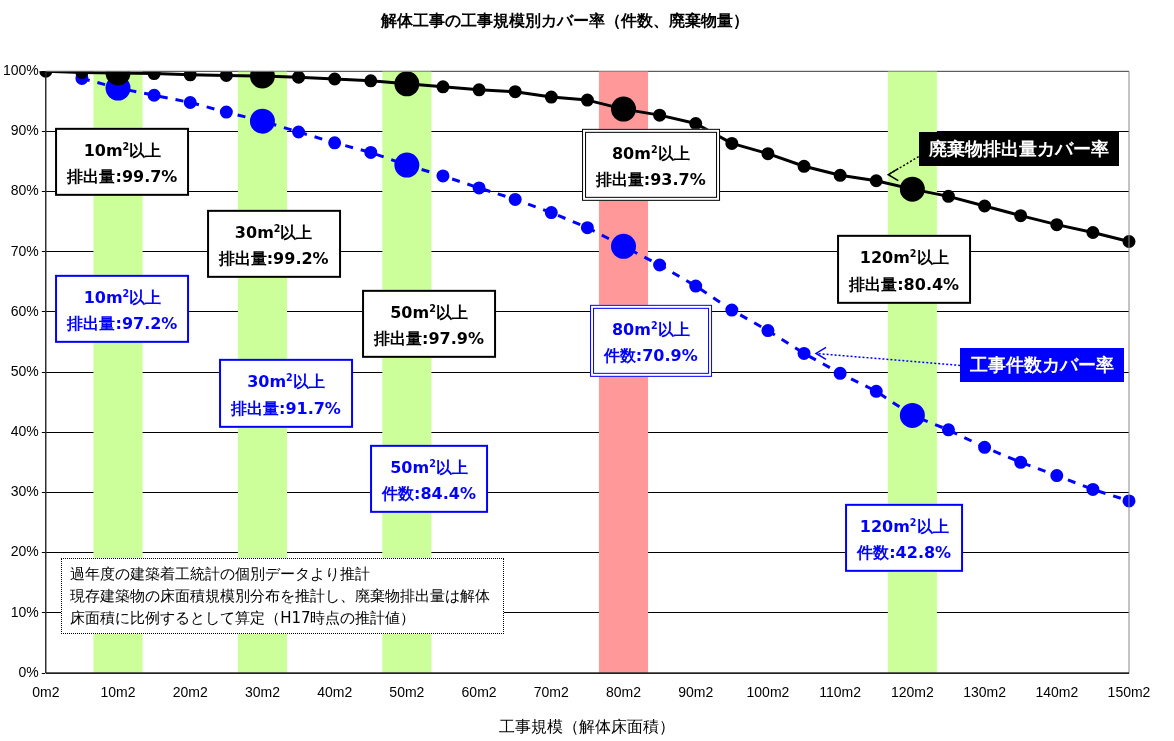 Image resolution: width=1174 pixels, height=741 pixels. Describe the element at coordinates (122, 323) in the screenshot. I see `annotation: 排出量:97.2%` at that location.